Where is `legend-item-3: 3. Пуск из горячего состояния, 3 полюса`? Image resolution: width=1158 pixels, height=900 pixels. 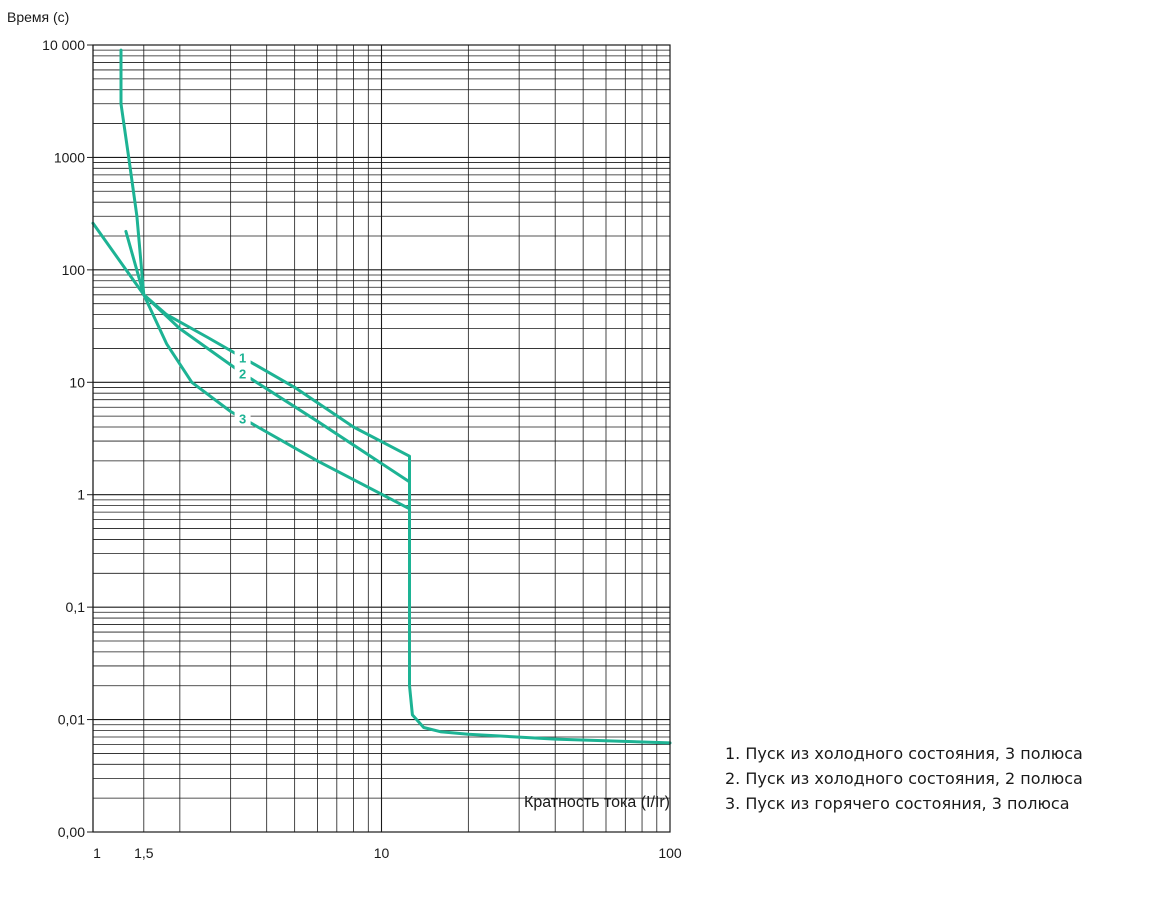 legend-item-3: 3. Пуск из горячего состояния, 3 полюса is located at coordinates (897, 803).